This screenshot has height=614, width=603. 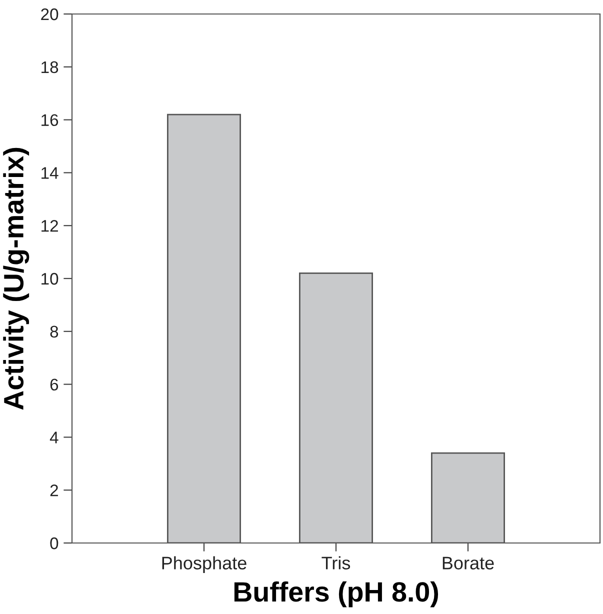 What do you see at coordinates (50, 120) in the screenshot?
I see `y-tick-label: 16` at bounding box center [50, 120].